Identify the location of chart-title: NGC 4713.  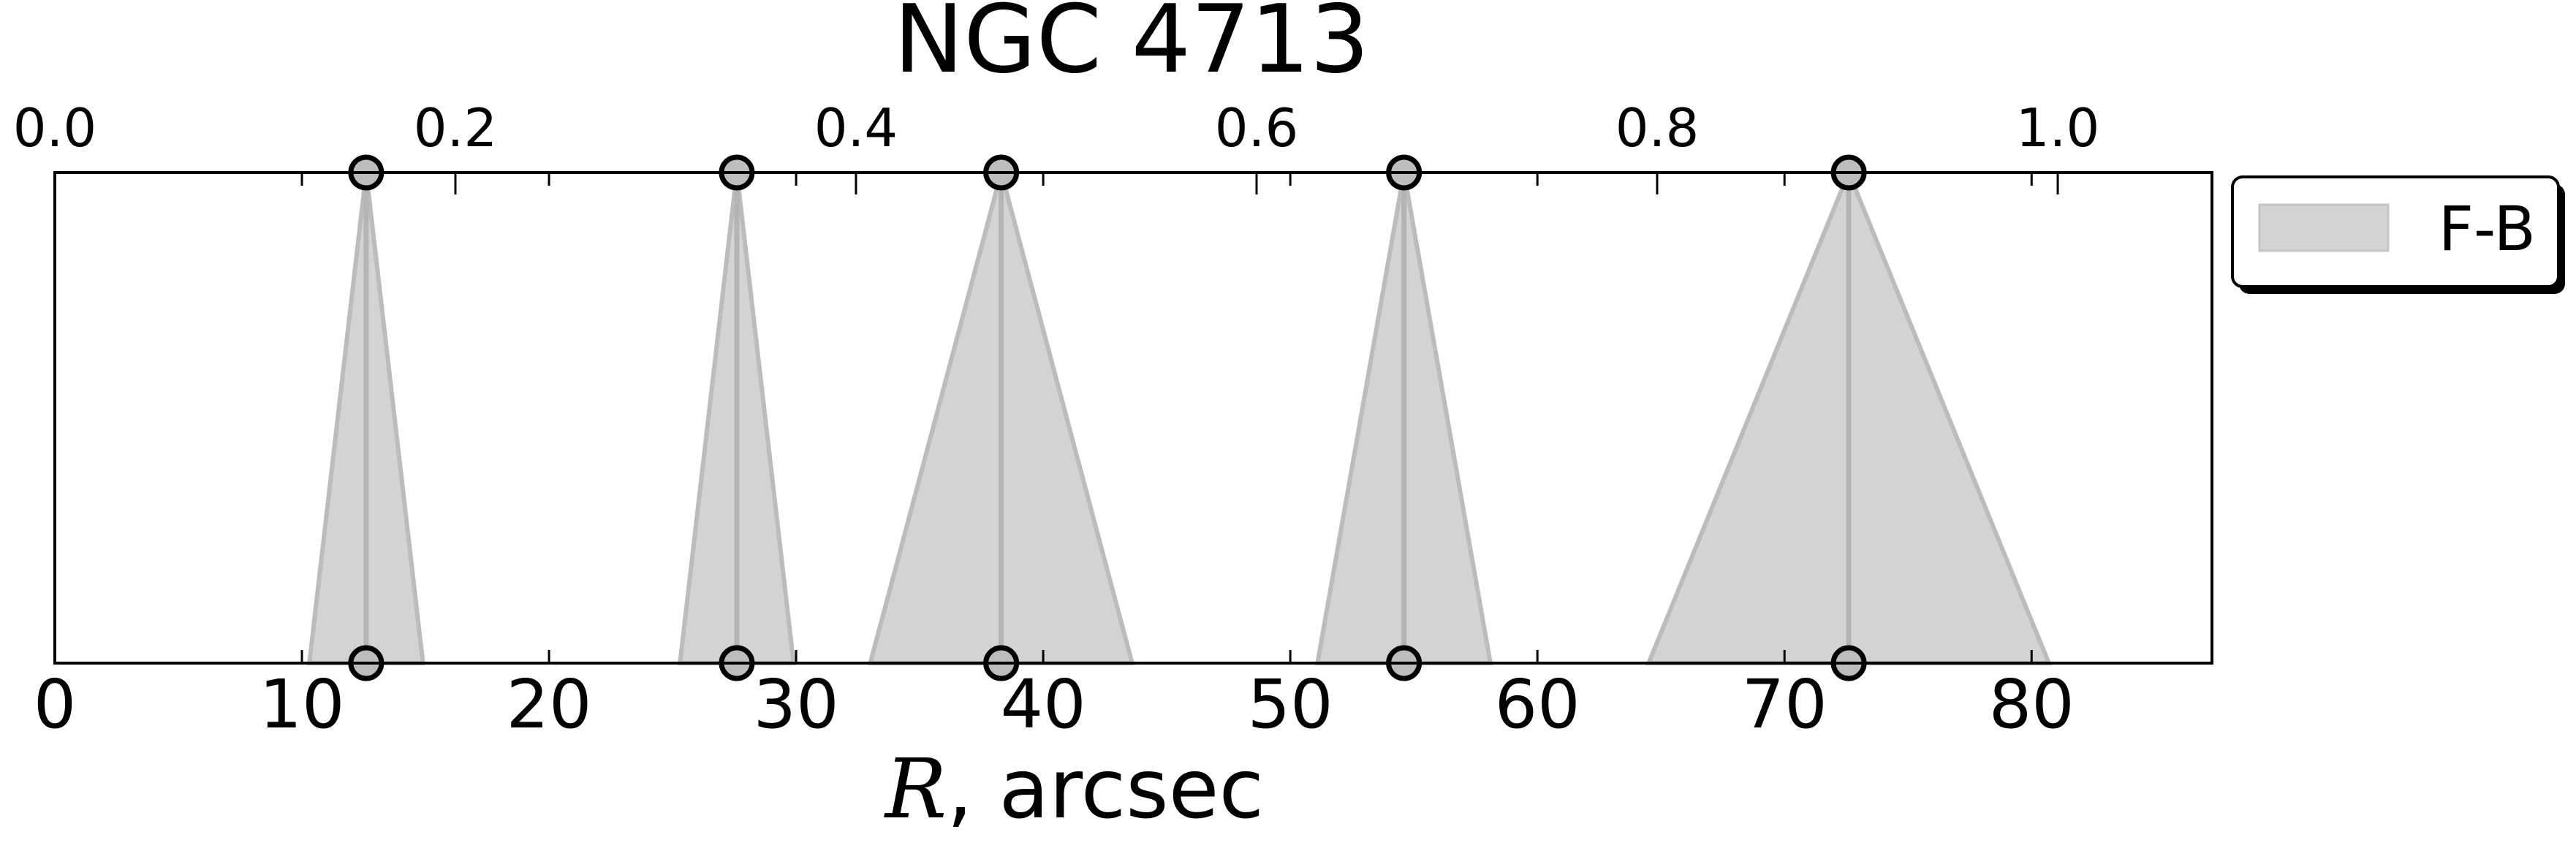
(1132, 47).